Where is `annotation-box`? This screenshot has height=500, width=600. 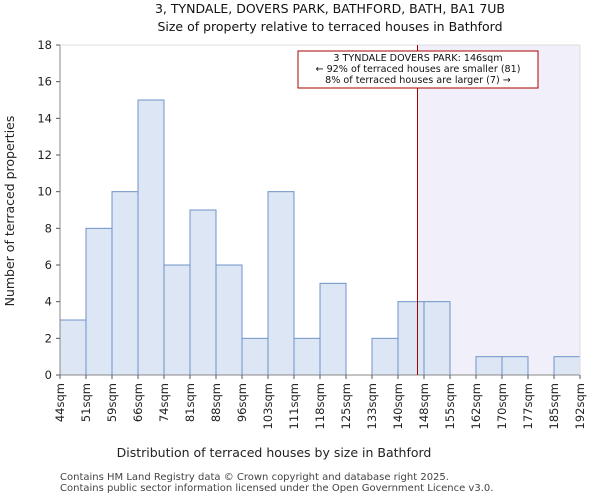 annotation-box is located at coordinates (418, 69).